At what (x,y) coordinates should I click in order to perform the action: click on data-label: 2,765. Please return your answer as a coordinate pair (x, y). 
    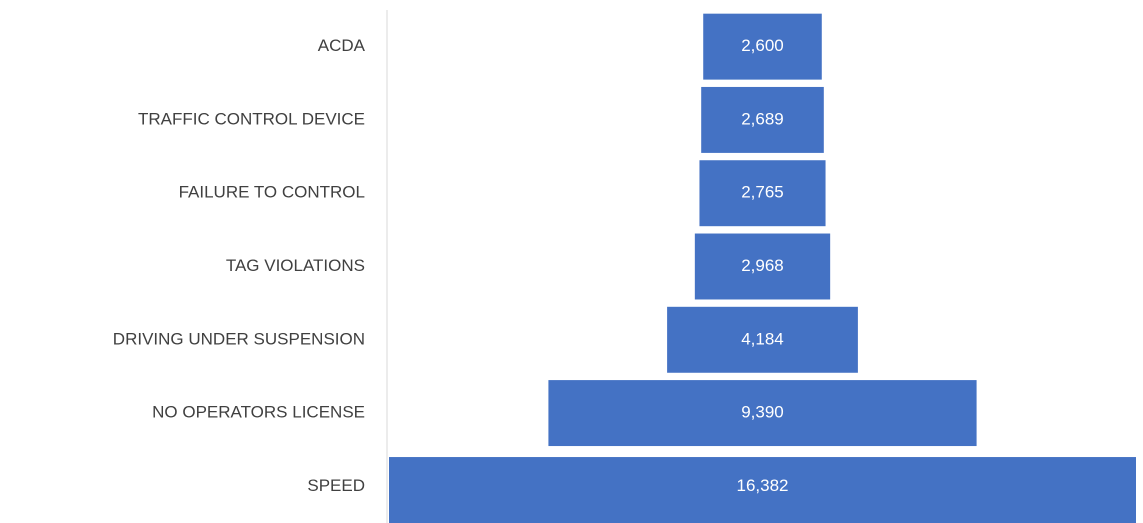
    Looking at the image, I should click on (762, 192).